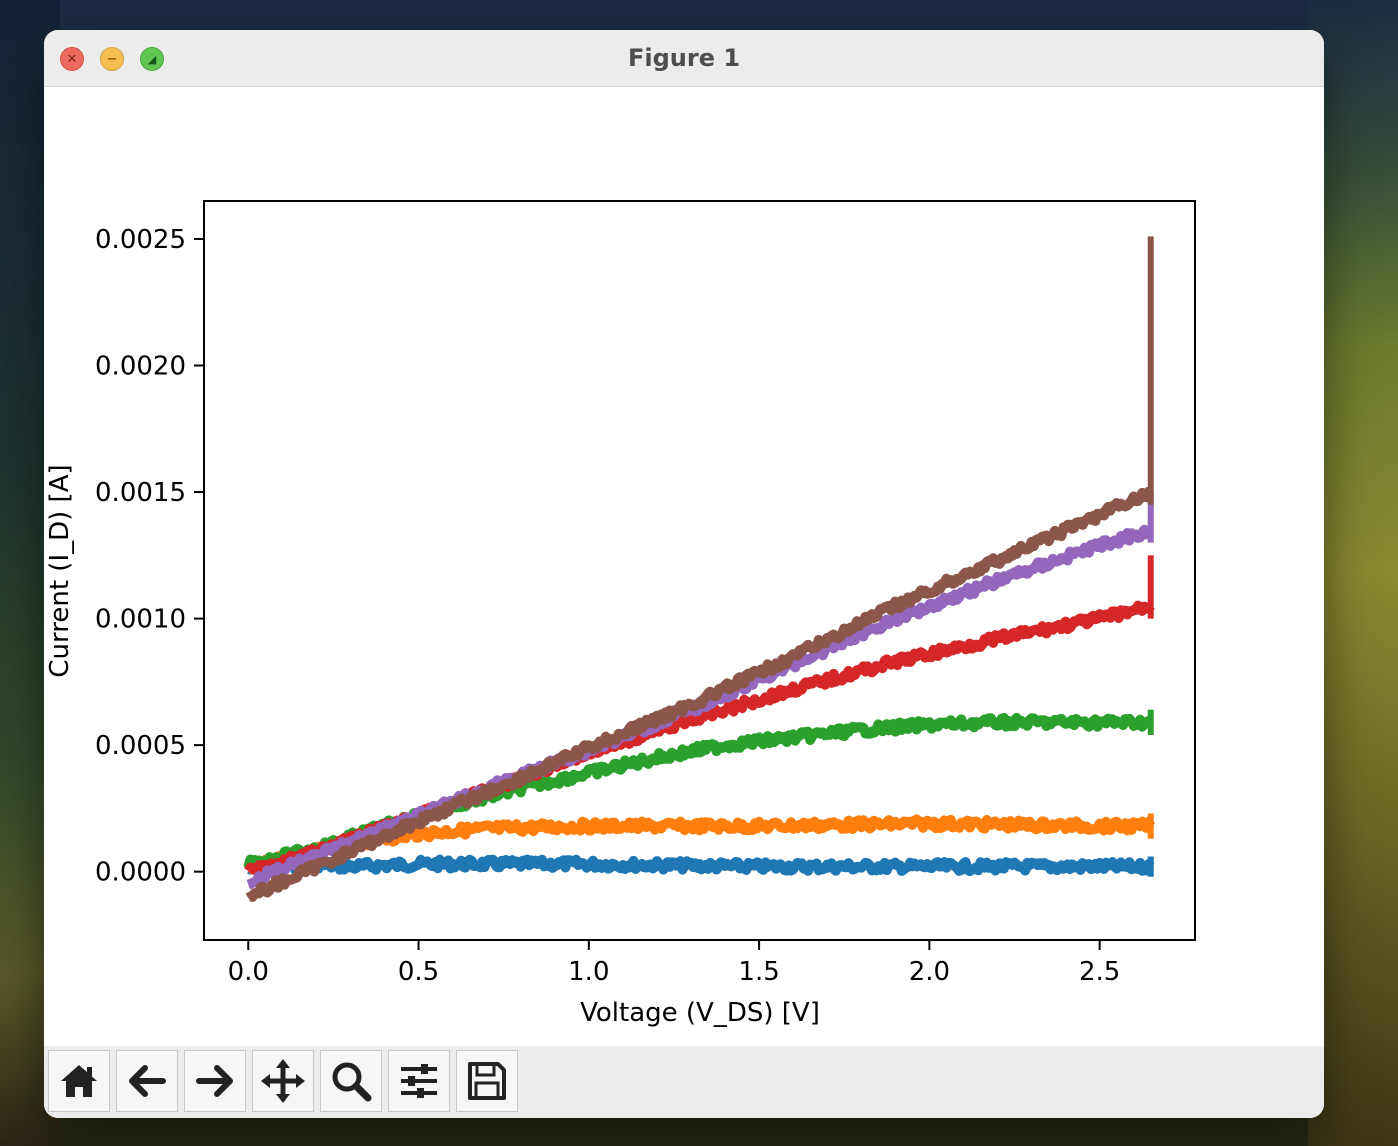  Describe the element at coordinates (248, 972) in the screenshot. I see `x-tick-label: 0.0` at that location.